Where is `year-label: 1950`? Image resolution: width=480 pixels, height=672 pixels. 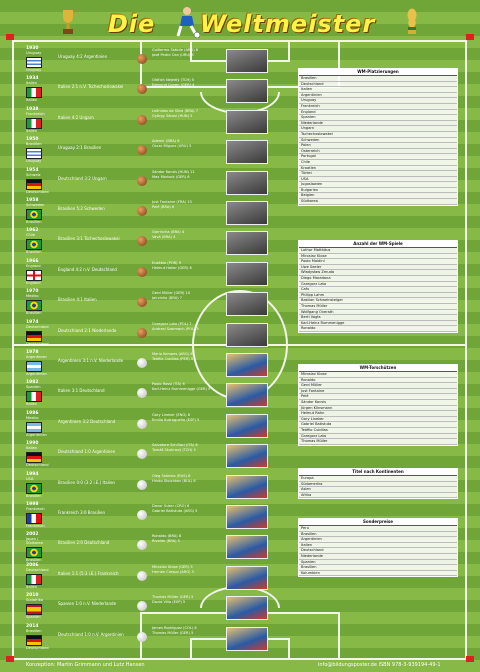
year-label: 1950 is located at coordinates (32, 140).